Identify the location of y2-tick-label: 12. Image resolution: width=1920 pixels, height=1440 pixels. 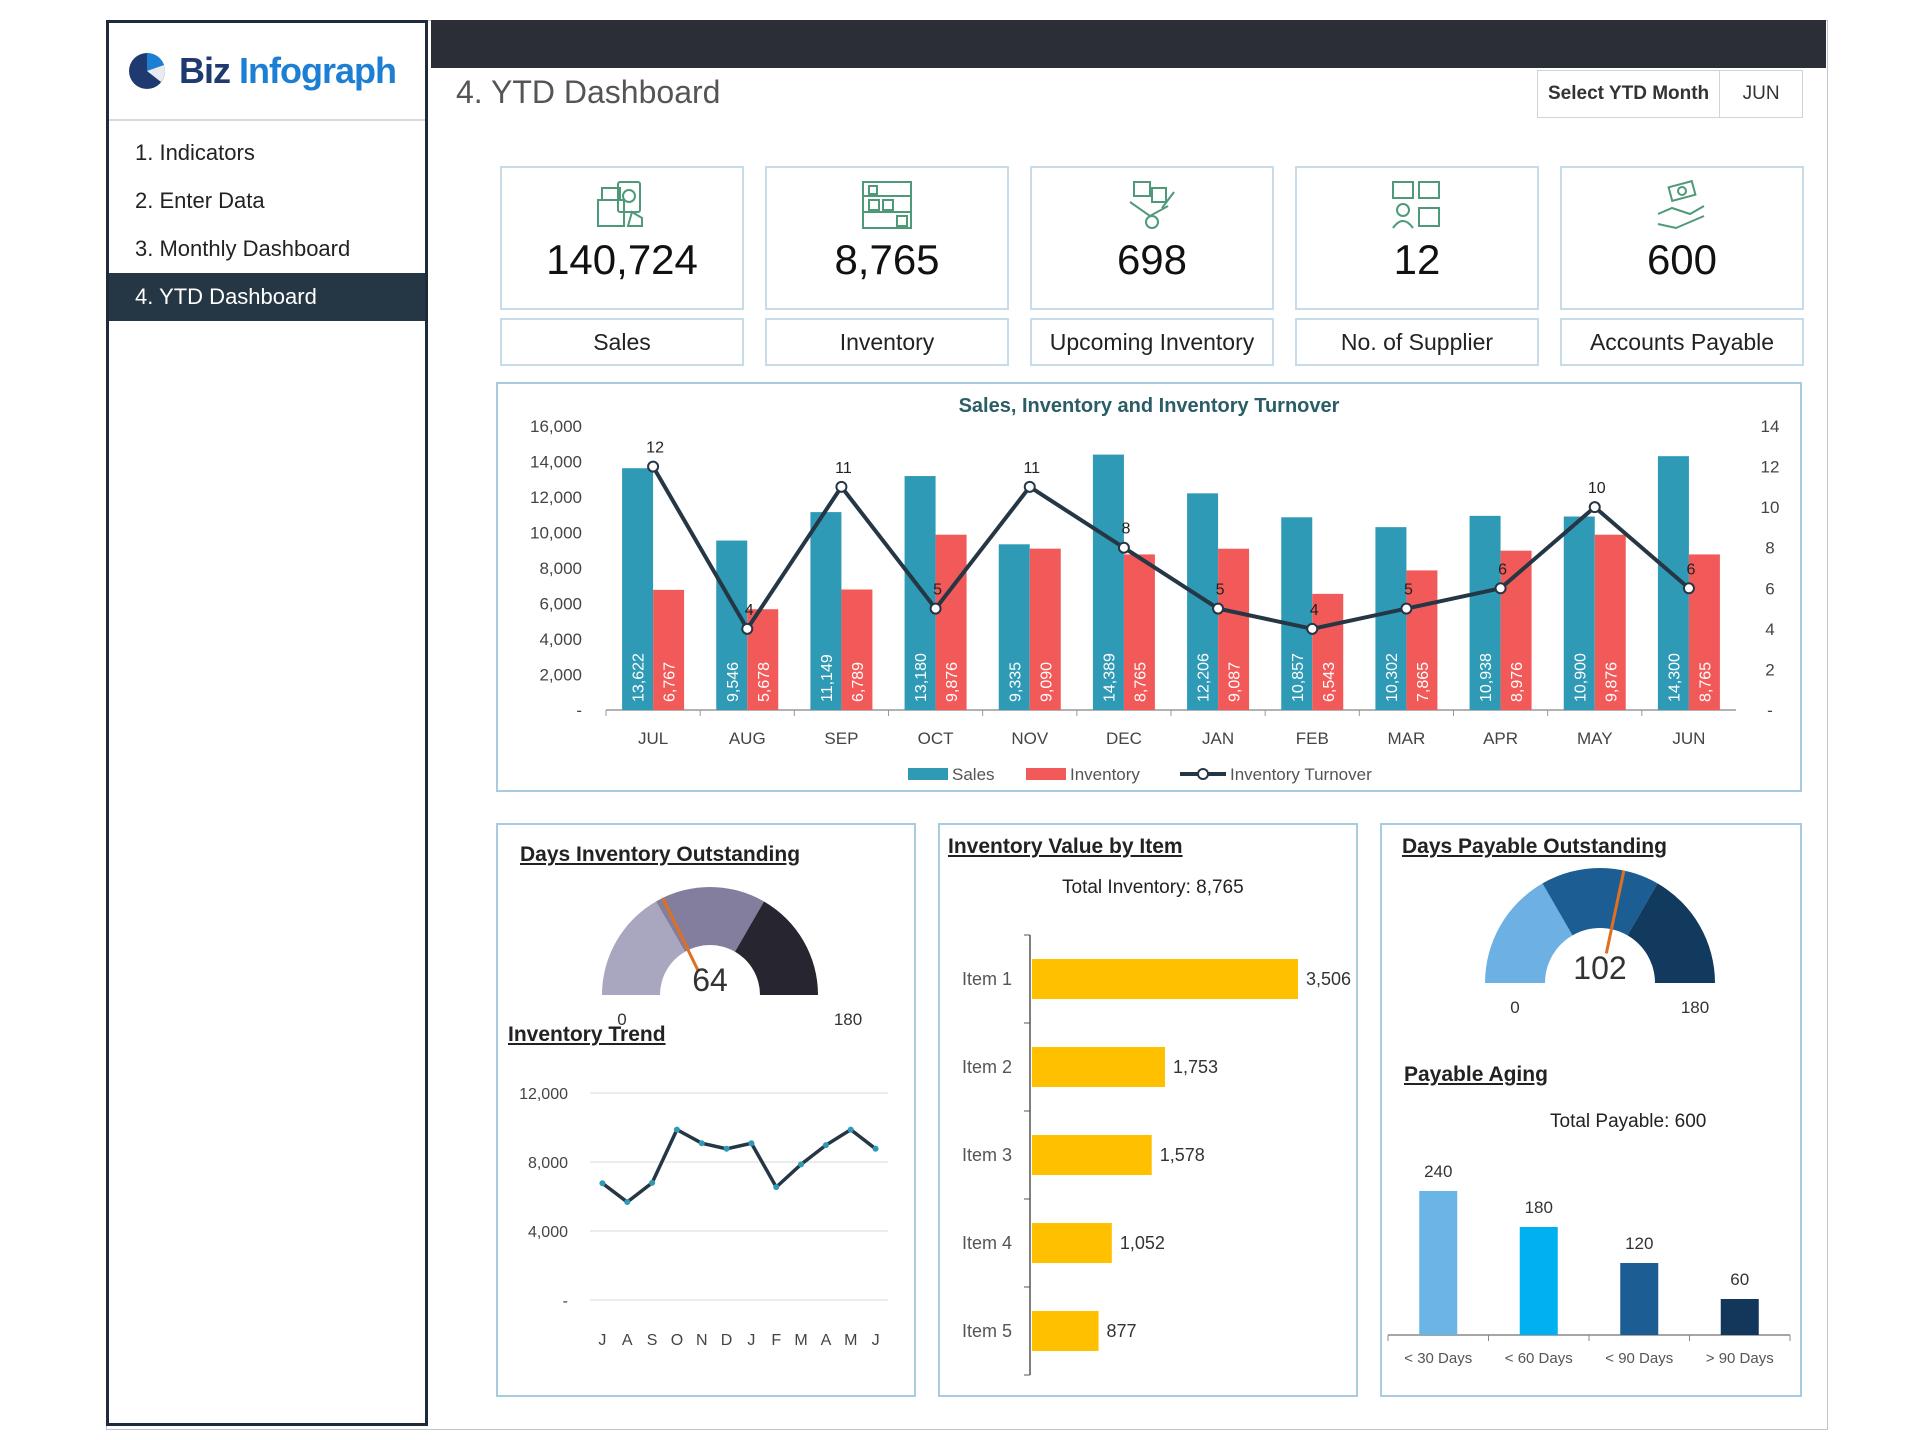
(1770, 467).